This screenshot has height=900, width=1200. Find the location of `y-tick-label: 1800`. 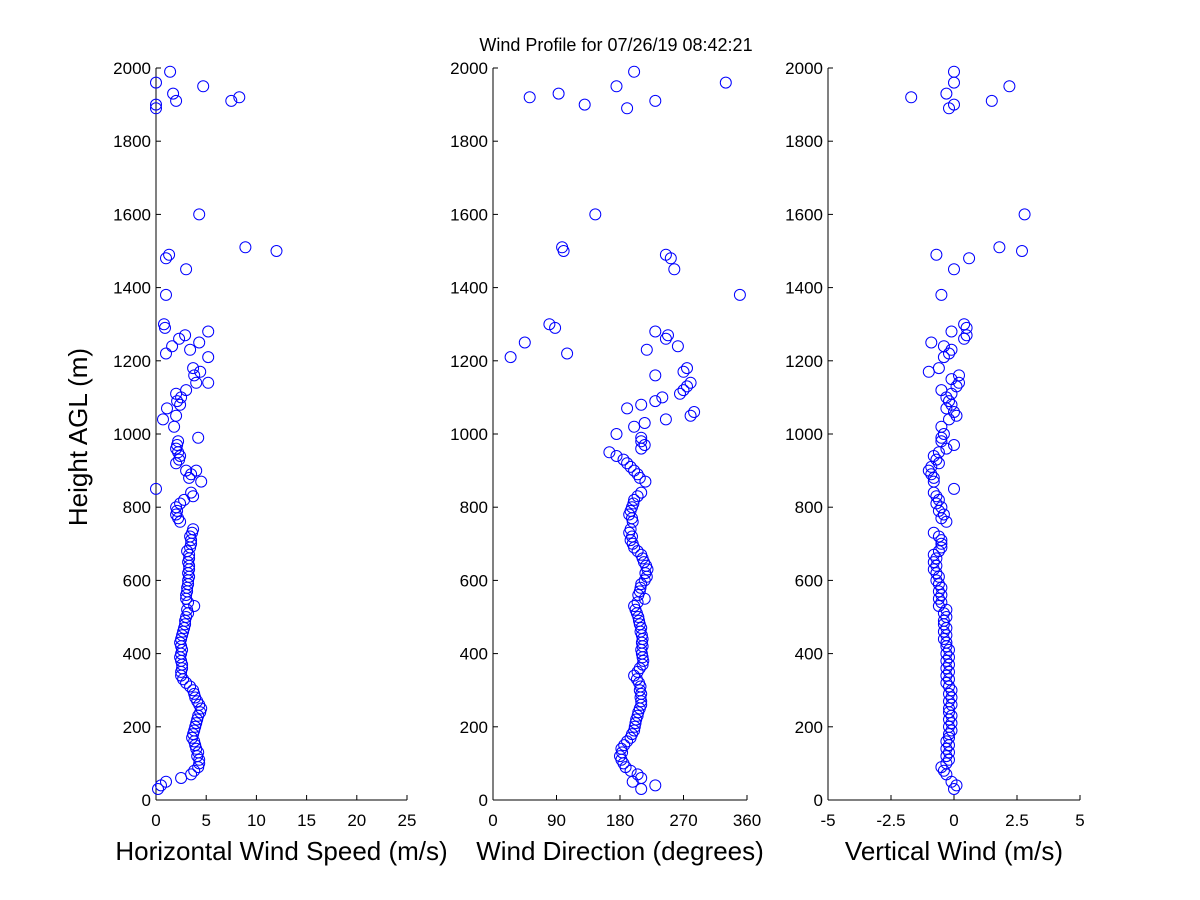

y-tick-label: 1800 is located at coordinates (132, 141).